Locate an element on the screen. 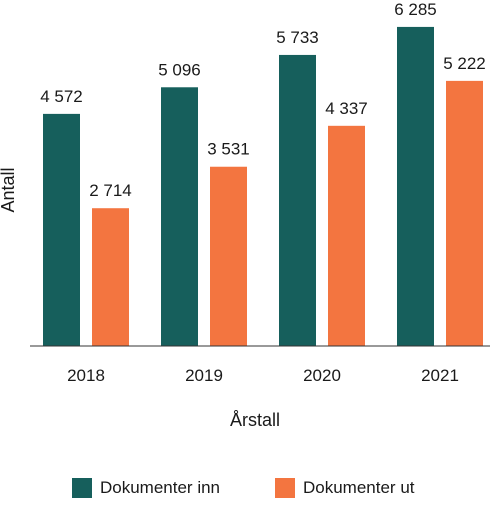 This screenshot has width=500, height=505. x-axis-title: Årstall is located at coordinates (255, 420).